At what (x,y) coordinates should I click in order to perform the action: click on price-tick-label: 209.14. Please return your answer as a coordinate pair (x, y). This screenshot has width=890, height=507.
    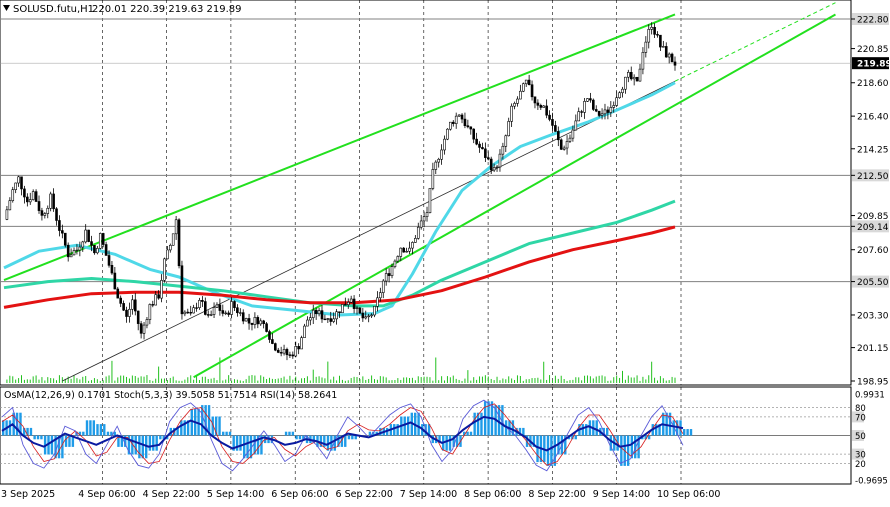
    Looking at the image, I should click on (873, 228).